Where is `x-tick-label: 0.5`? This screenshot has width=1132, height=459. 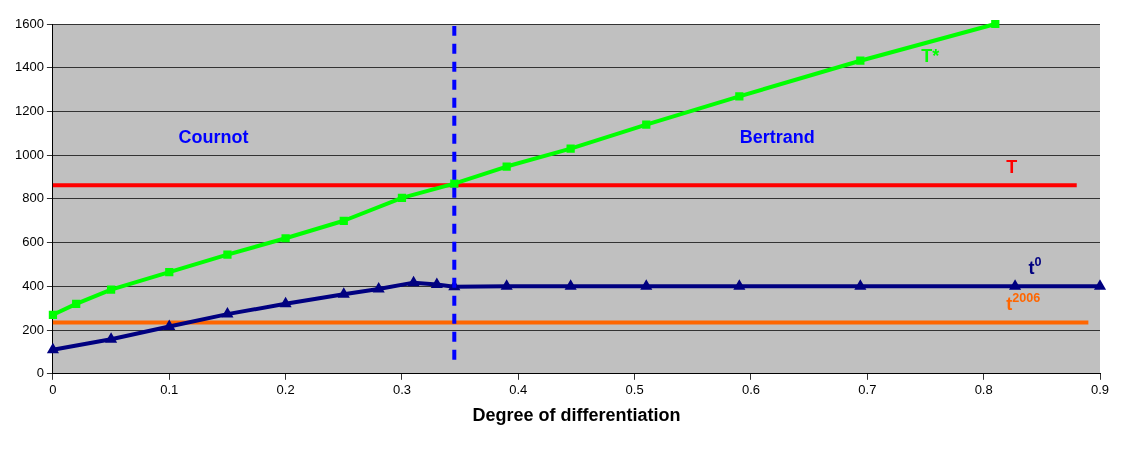 x-tick-label: 0.5 is located at coordinates (634, 390).